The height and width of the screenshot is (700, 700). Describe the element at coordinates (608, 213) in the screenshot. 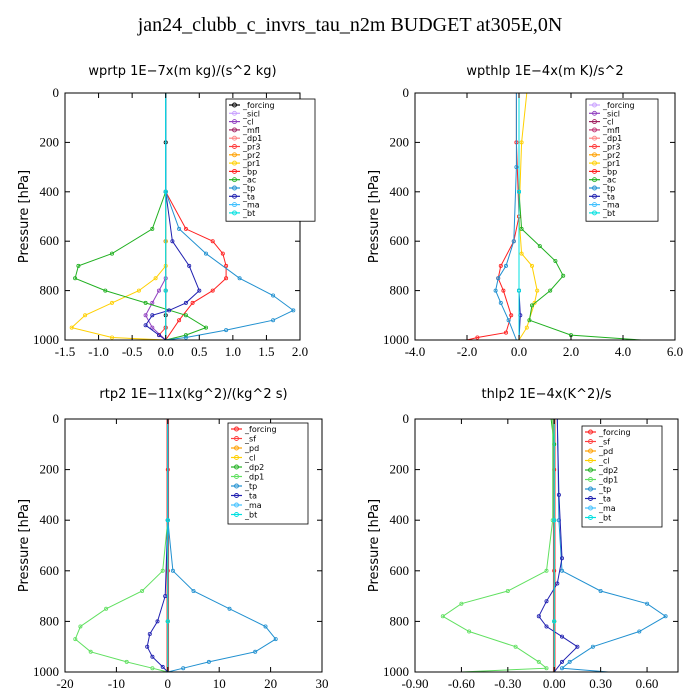

I see `legend-label: _bt` at that location.